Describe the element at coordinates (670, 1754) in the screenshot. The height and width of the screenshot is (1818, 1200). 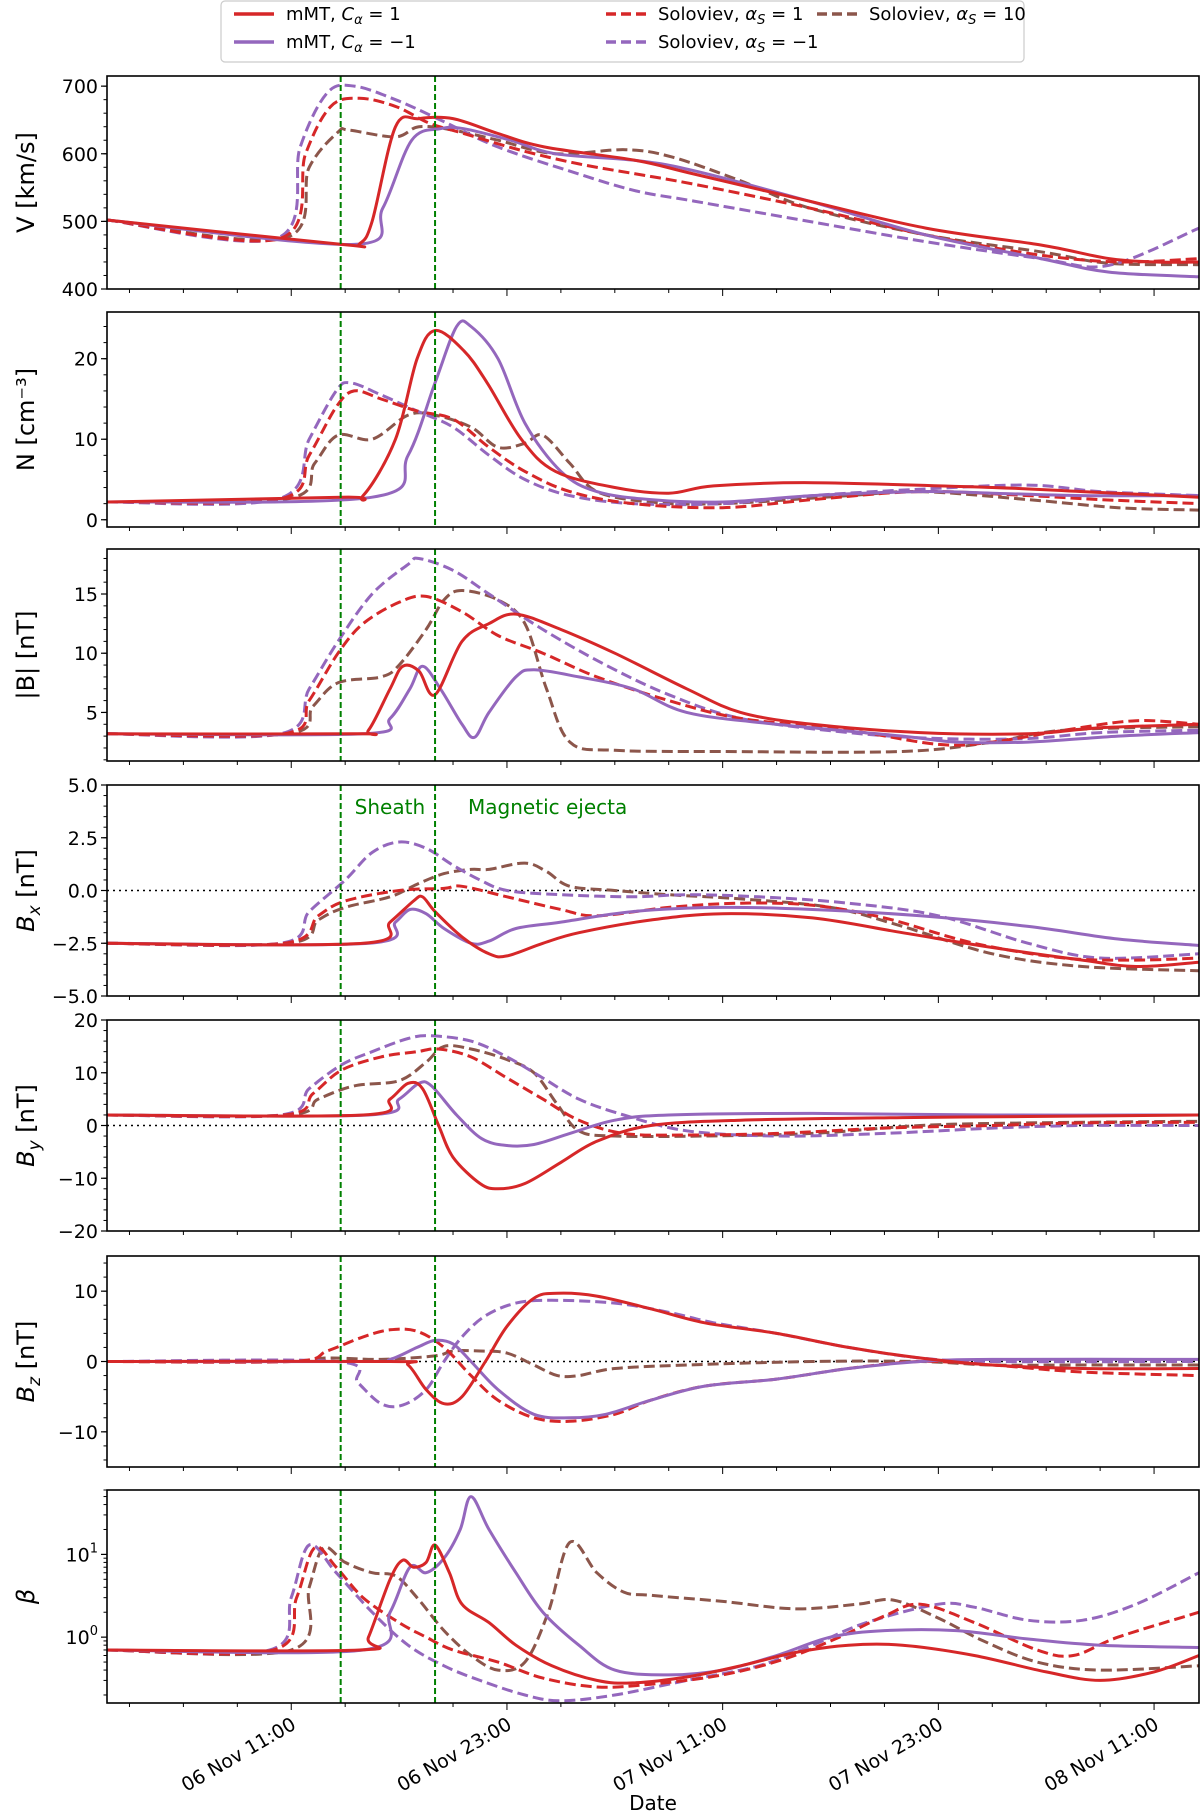
I see `x-tick-label: 07 Nov 11:00` at that location.